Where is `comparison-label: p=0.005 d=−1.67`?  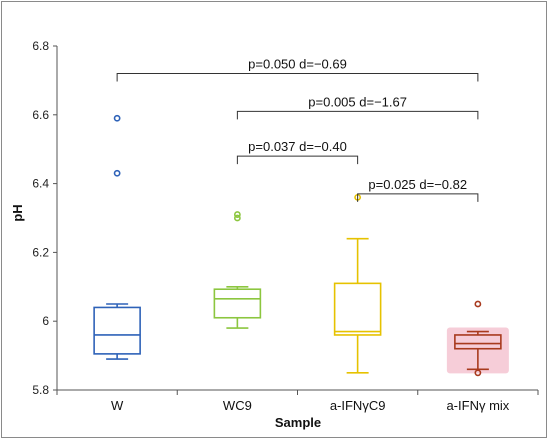
comparison-label: p=0.005 d=−1.67 is located at coordinates (357, 101).